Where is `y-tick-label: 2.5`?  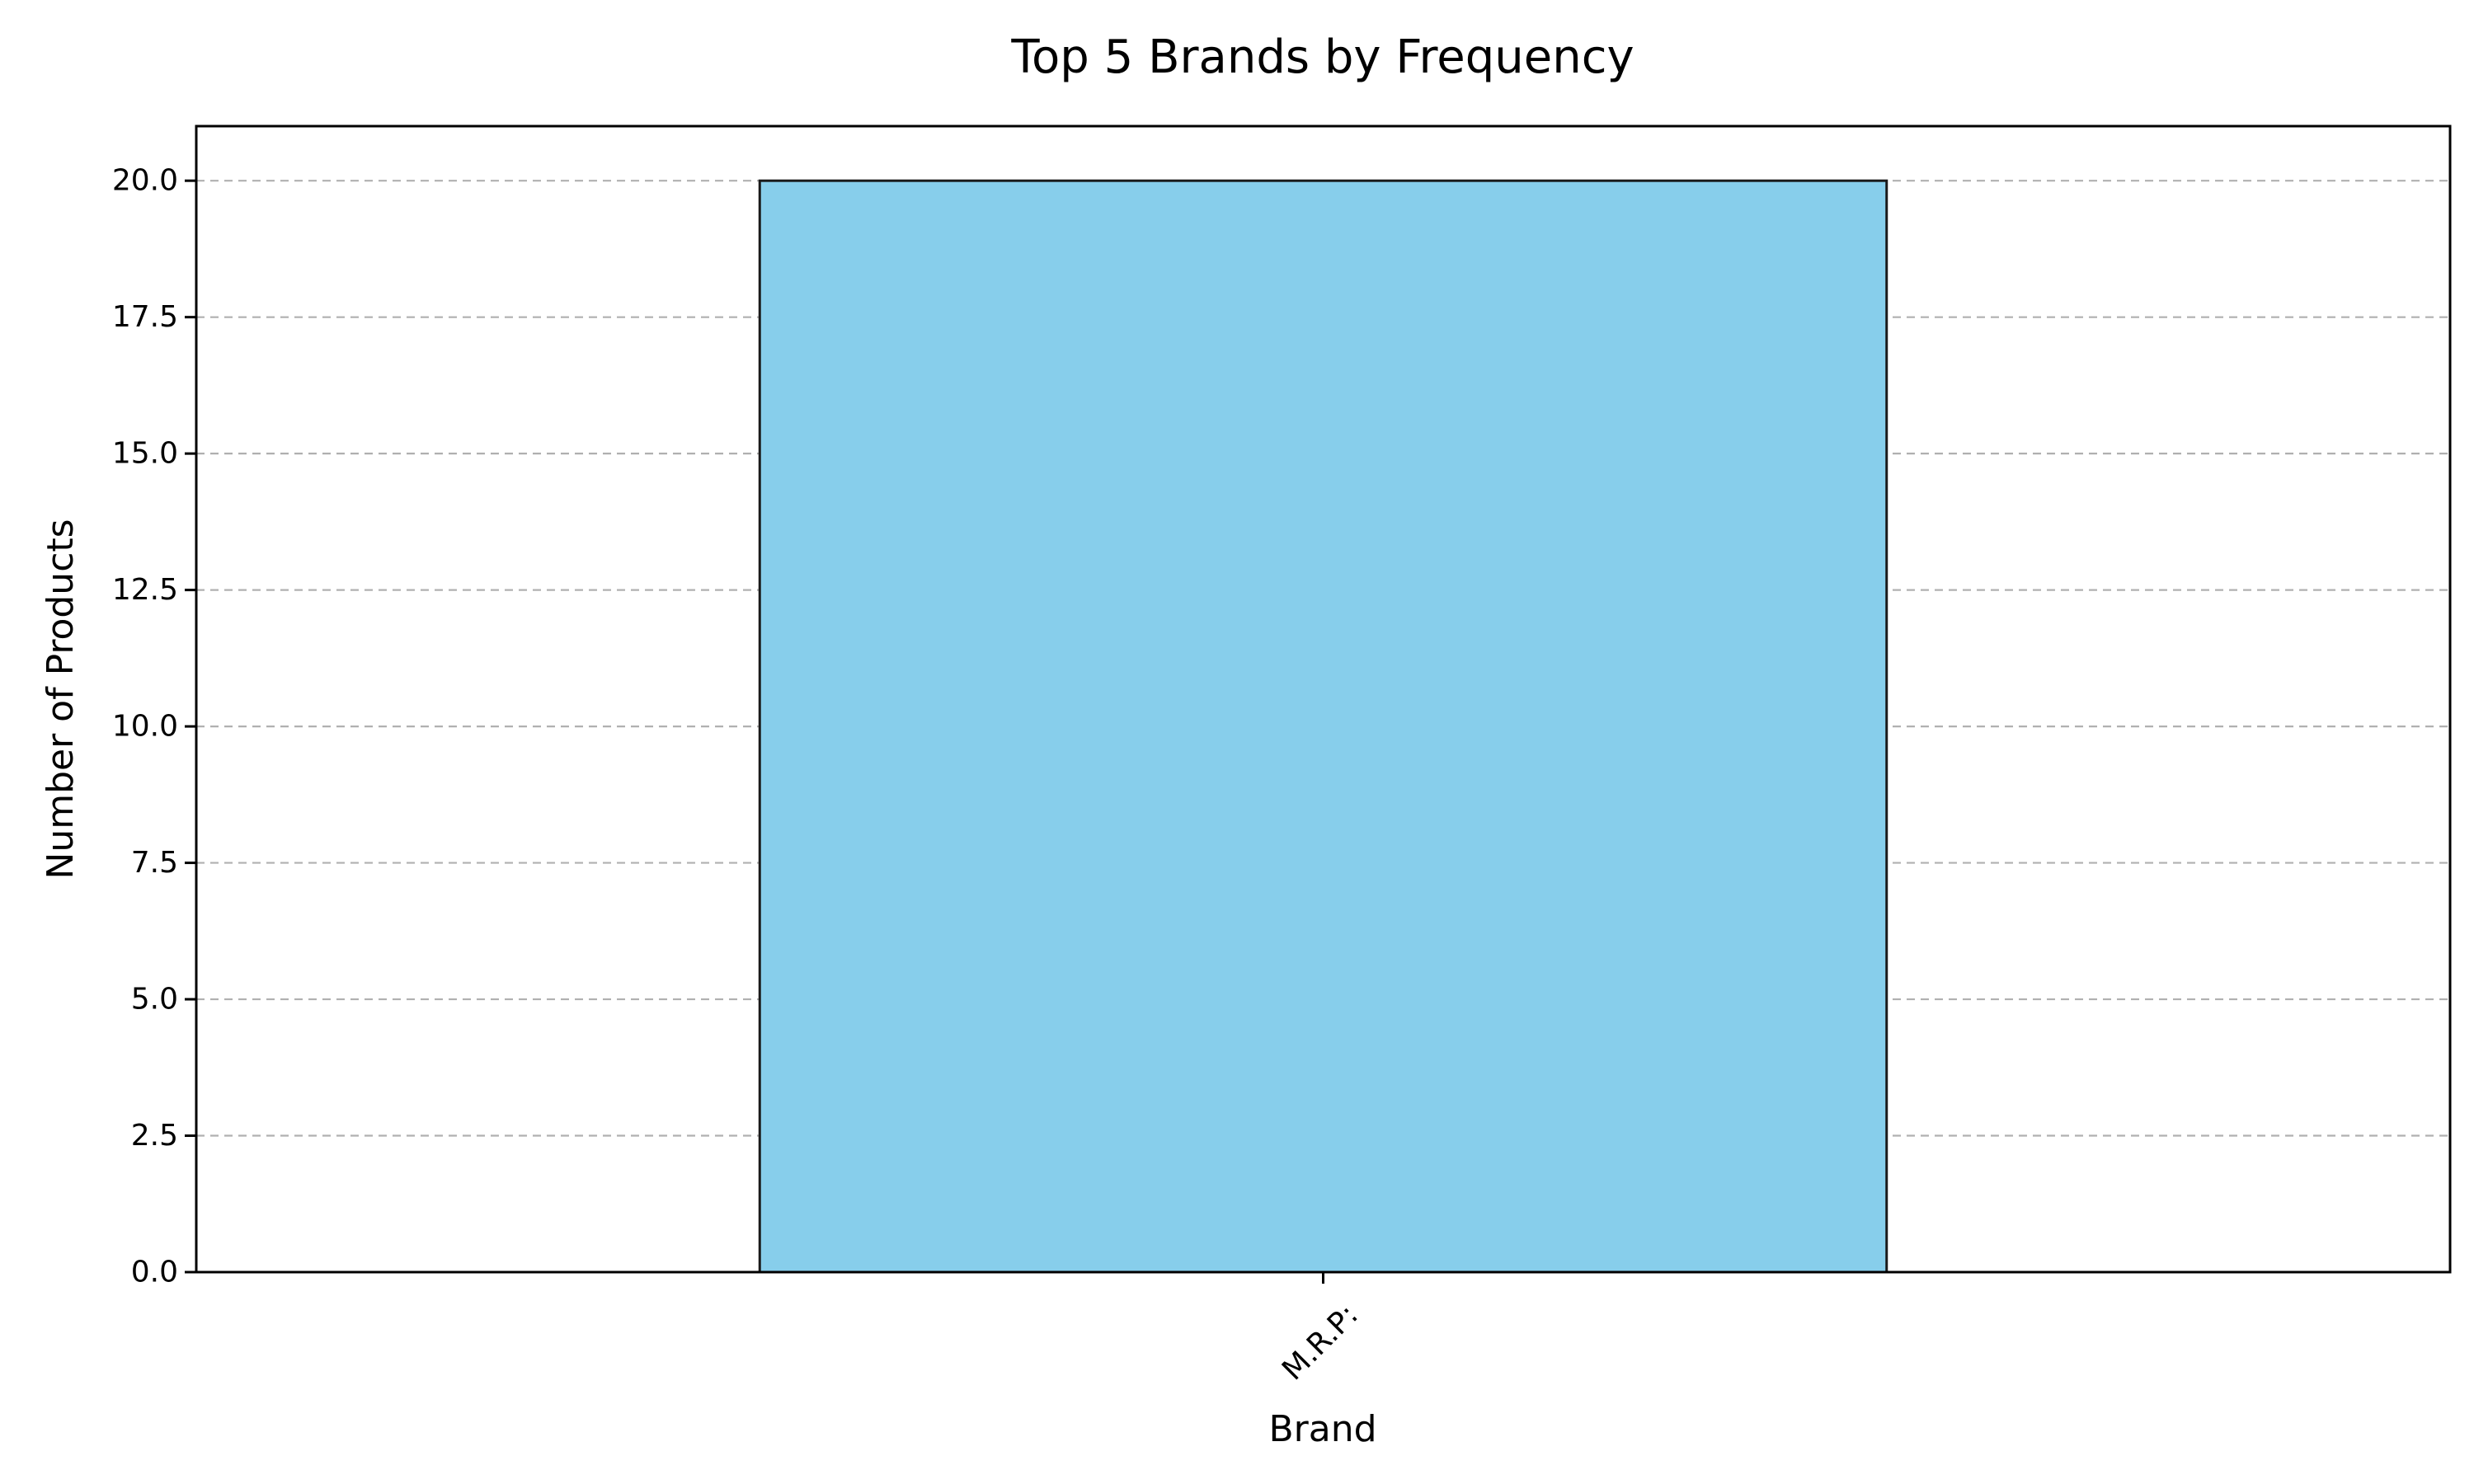 y-tick-label: 2.5 is located at coordinates (154, 1136).